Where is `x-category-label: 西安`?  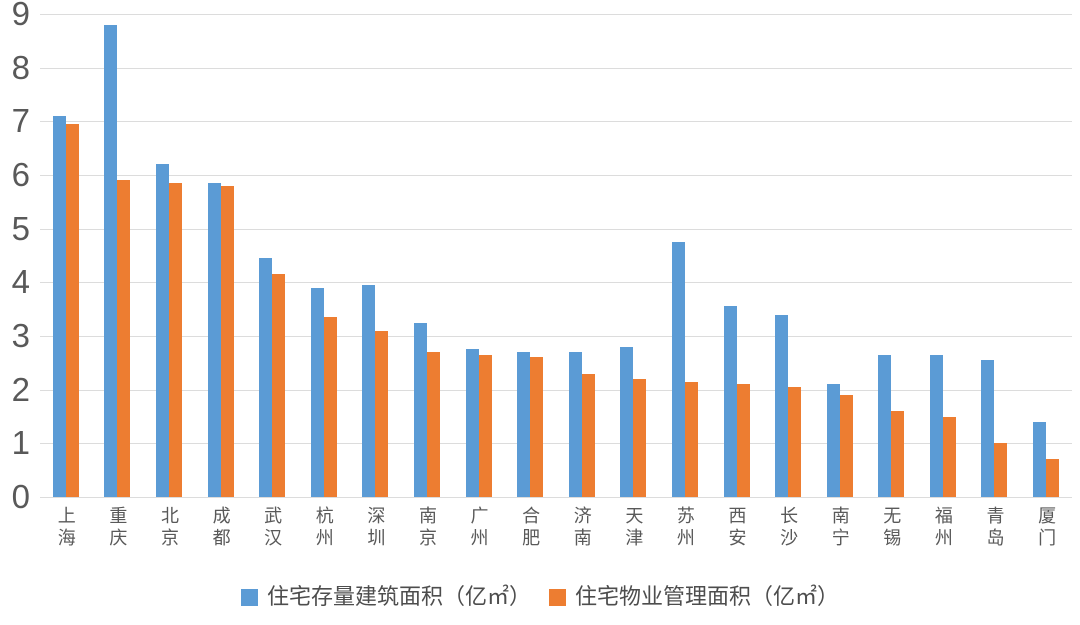 x-category-label: 西安 is located at coordinates (736, 528).